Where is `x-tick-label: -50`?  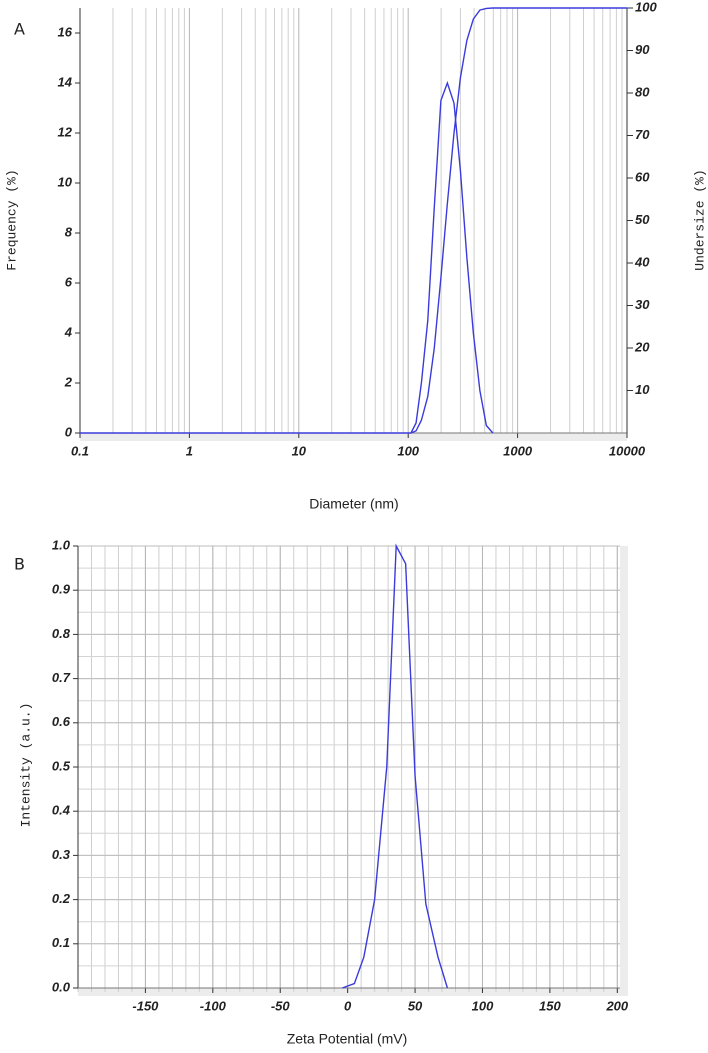 x-tick-label: -50 is located at coordinates (281, 1005).